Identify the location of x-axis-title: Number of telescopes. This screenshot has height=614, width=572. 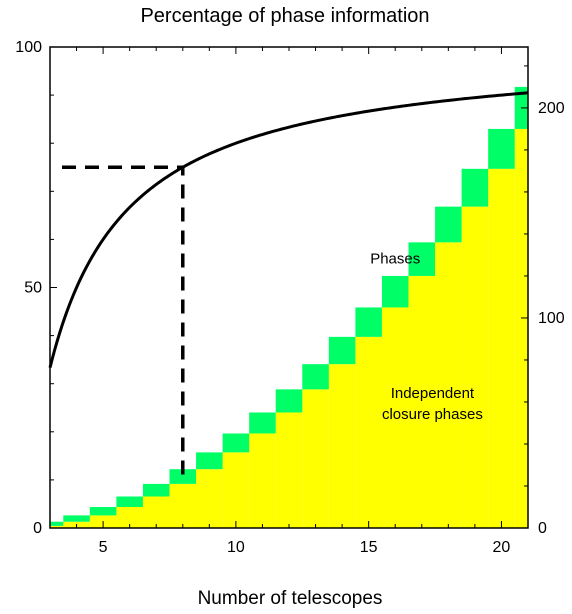
(290, 598).